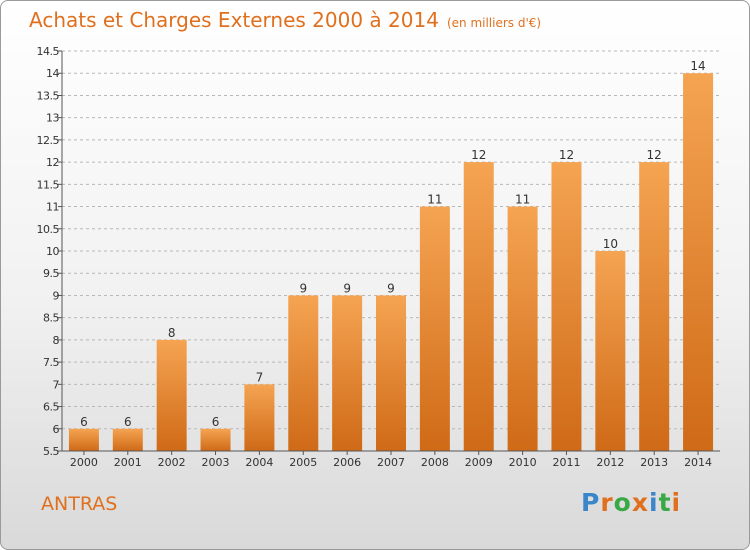  What do you see at coordinates (172, 462) in the screenshot?
I see `x-tick-label: 2002` at bounding box center [172, 462].